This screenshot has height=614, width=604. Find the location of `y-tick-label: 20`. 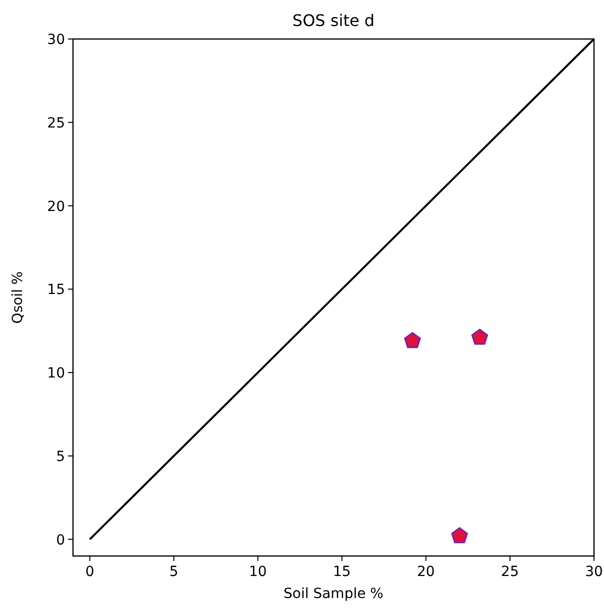

y-tick-label: 20 is located at coordinates (56, 206).